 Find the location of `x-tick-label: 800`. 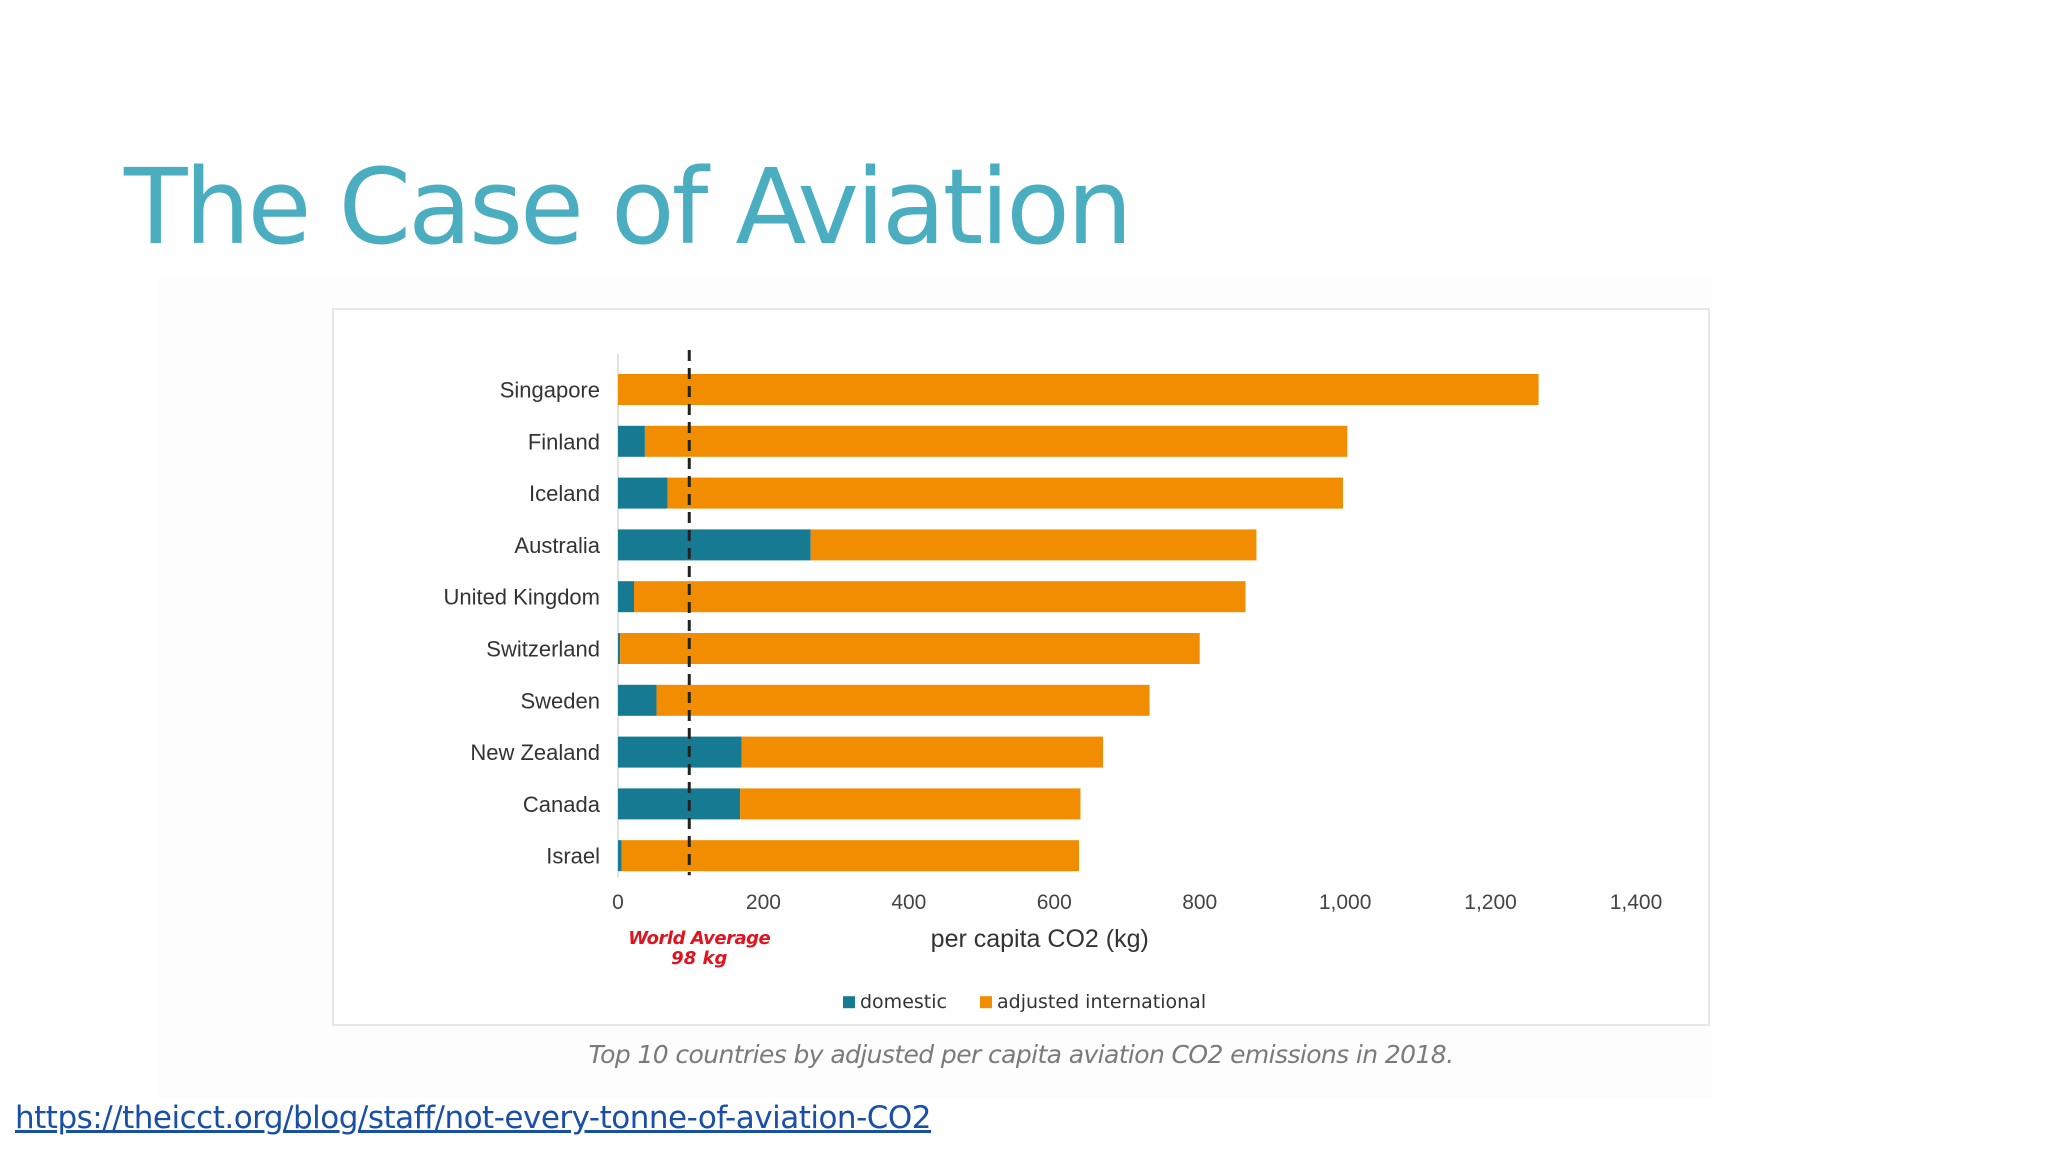

x-tick-label: 800 is located at coordinates (1199, 902).